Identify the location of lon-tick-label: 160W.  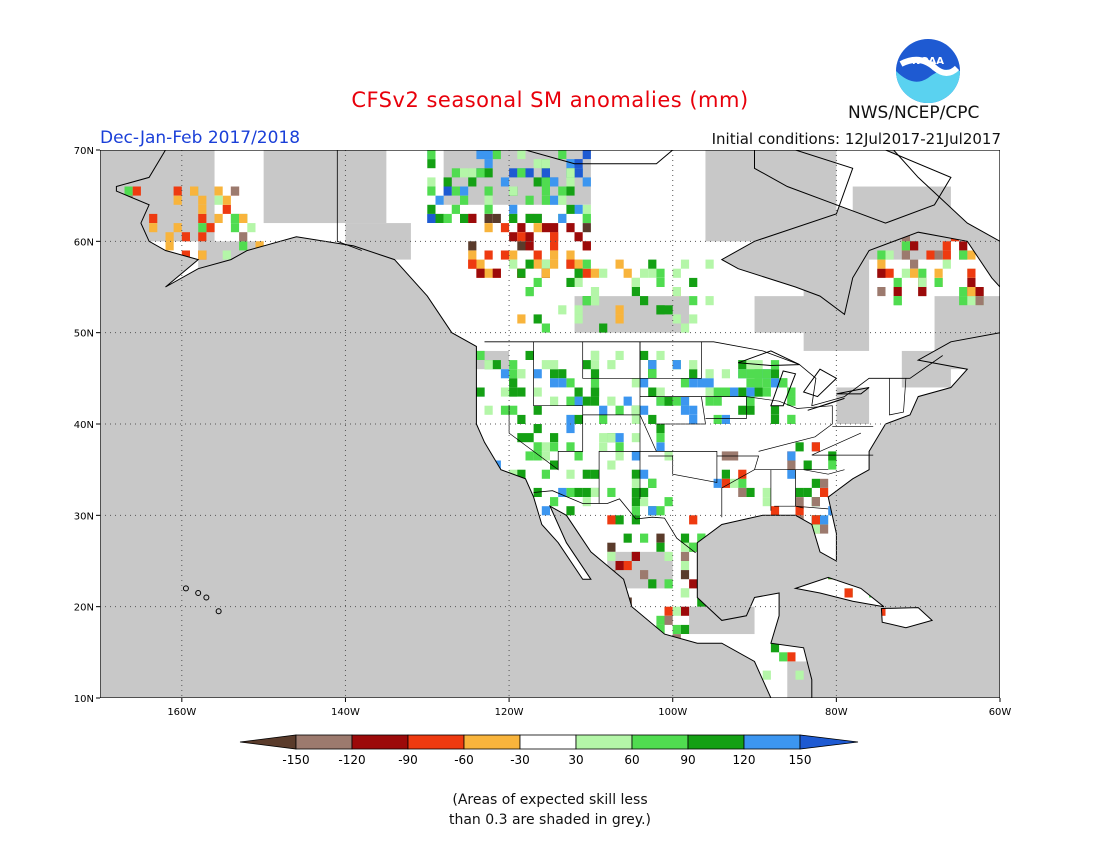
(181, 712).